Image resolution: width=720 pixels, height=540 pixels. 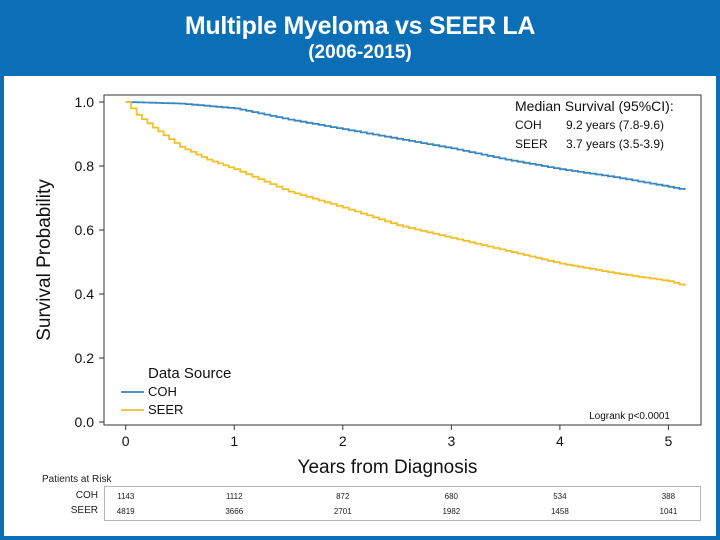 I want to click on risk-row-label-coh: COH, so click(x=86, y=495).